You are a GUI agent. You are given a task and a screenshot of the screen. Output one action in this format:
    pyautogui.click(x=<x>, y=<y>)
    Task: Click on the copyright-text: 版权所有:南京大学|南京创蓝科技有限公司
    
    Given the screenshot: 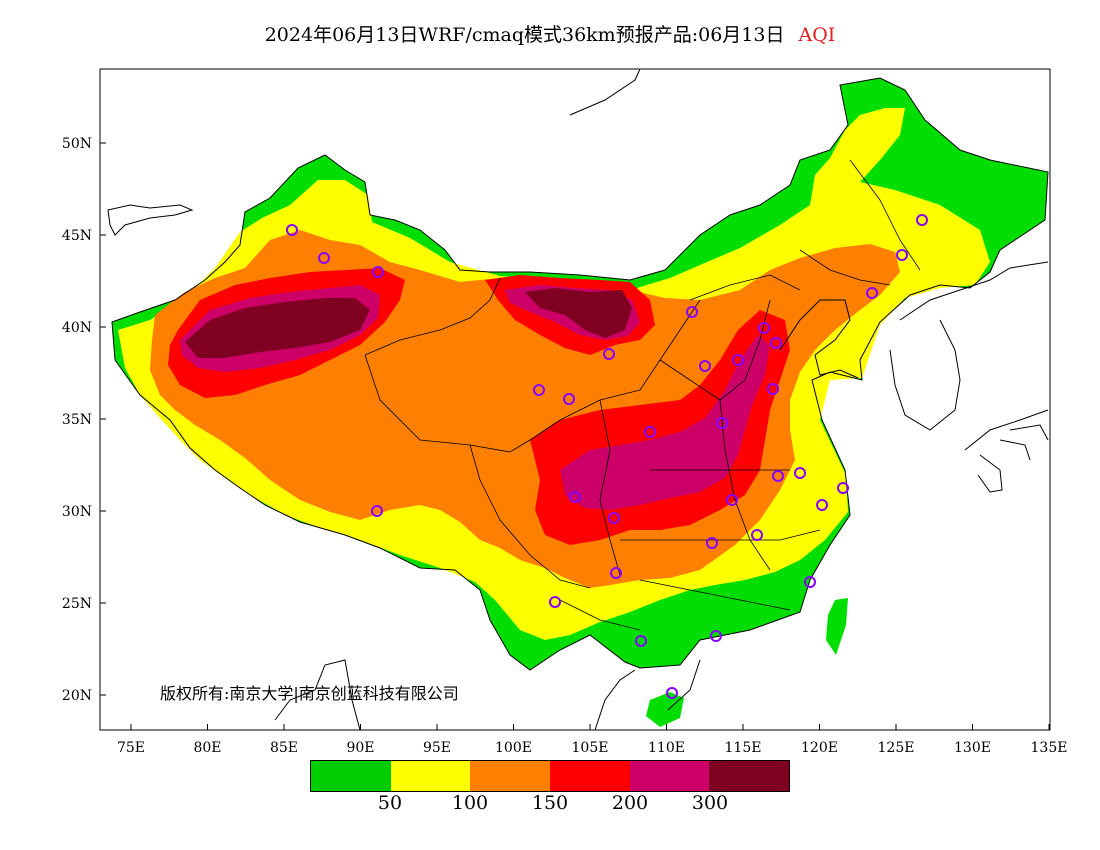 What is the action you would take?
    pyautogui.click(x=309, y=693)
    